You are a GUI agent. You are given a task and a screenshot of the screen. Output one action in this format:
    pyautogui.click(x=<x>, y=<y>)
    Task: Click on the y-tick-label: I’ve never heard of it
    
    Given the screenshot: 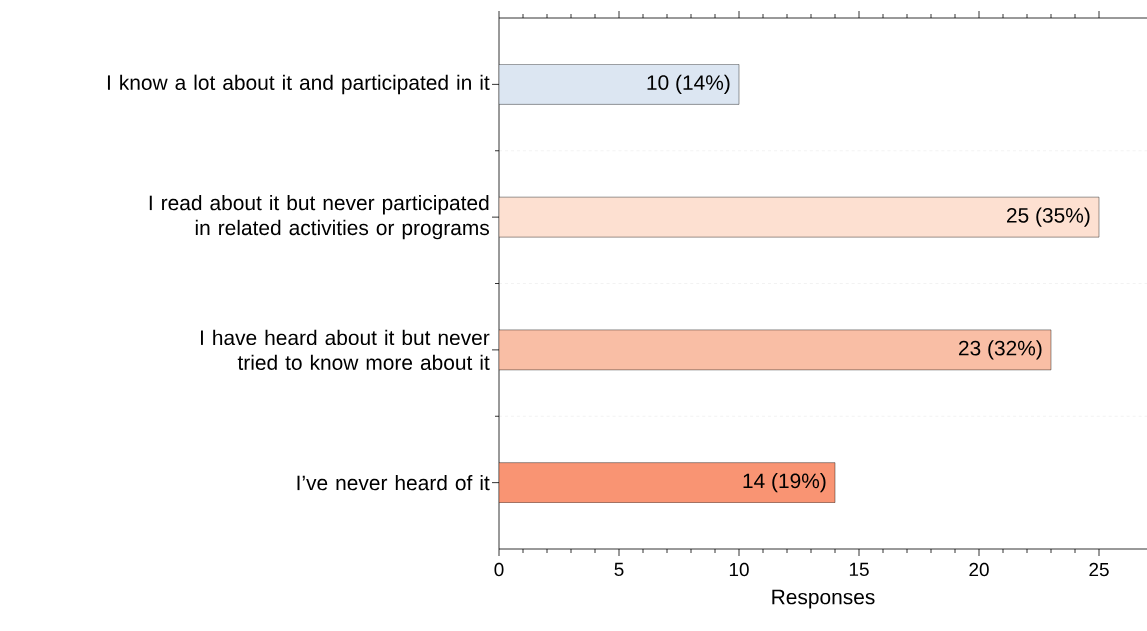 What is the action you would take?
    pyautogui.click(x=393, y=482)
    